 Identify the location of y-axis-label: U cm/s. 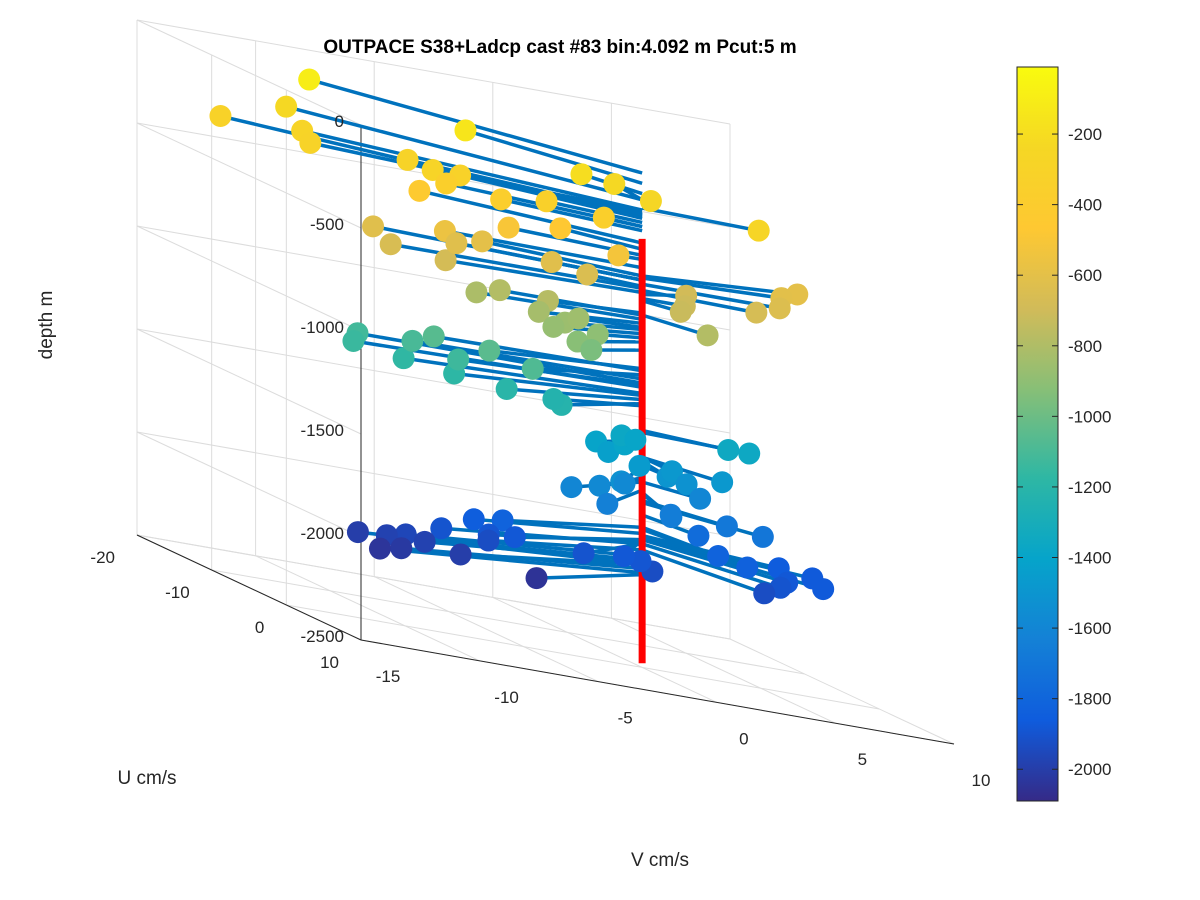
(146, 778).